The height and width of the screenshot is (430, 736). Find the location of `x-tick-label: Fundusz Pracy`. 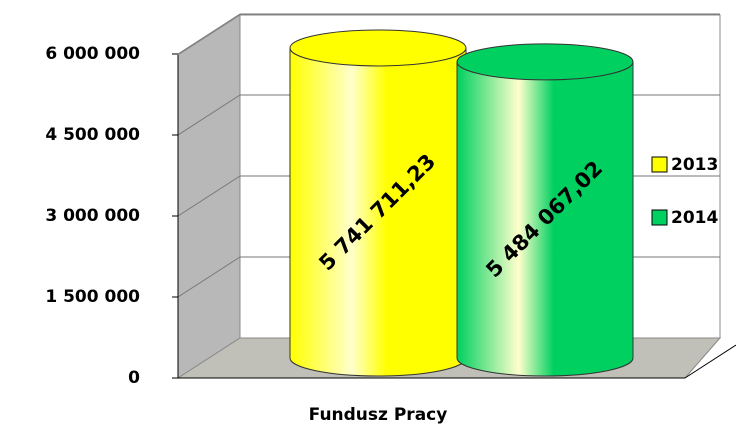

x-tick-label: Fundusz Pracy is located at coordinates (378, 415).